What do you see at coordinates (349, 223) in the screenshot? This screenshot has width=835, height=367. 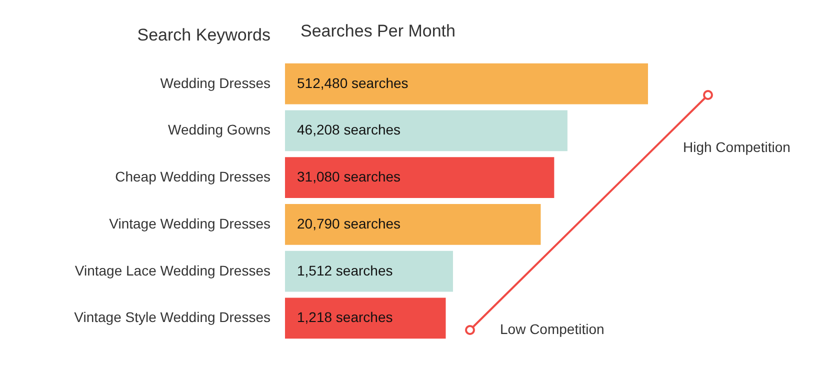 I see `data-label: 20,790 searches` at bounding box center [349, 223].